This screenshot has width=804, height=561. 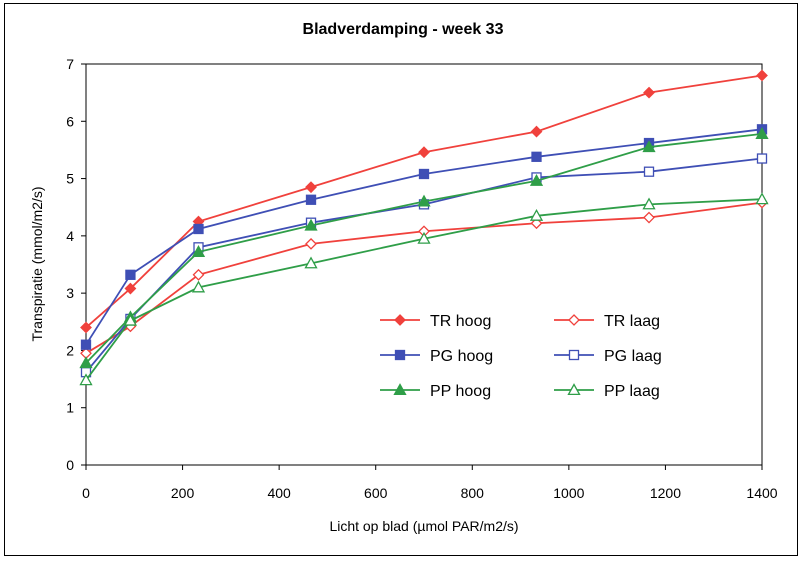 What do you see at coordinates (70, 236) in the screenshot?
I see `y-tick-label: 4` at bounding box center [70, 236].